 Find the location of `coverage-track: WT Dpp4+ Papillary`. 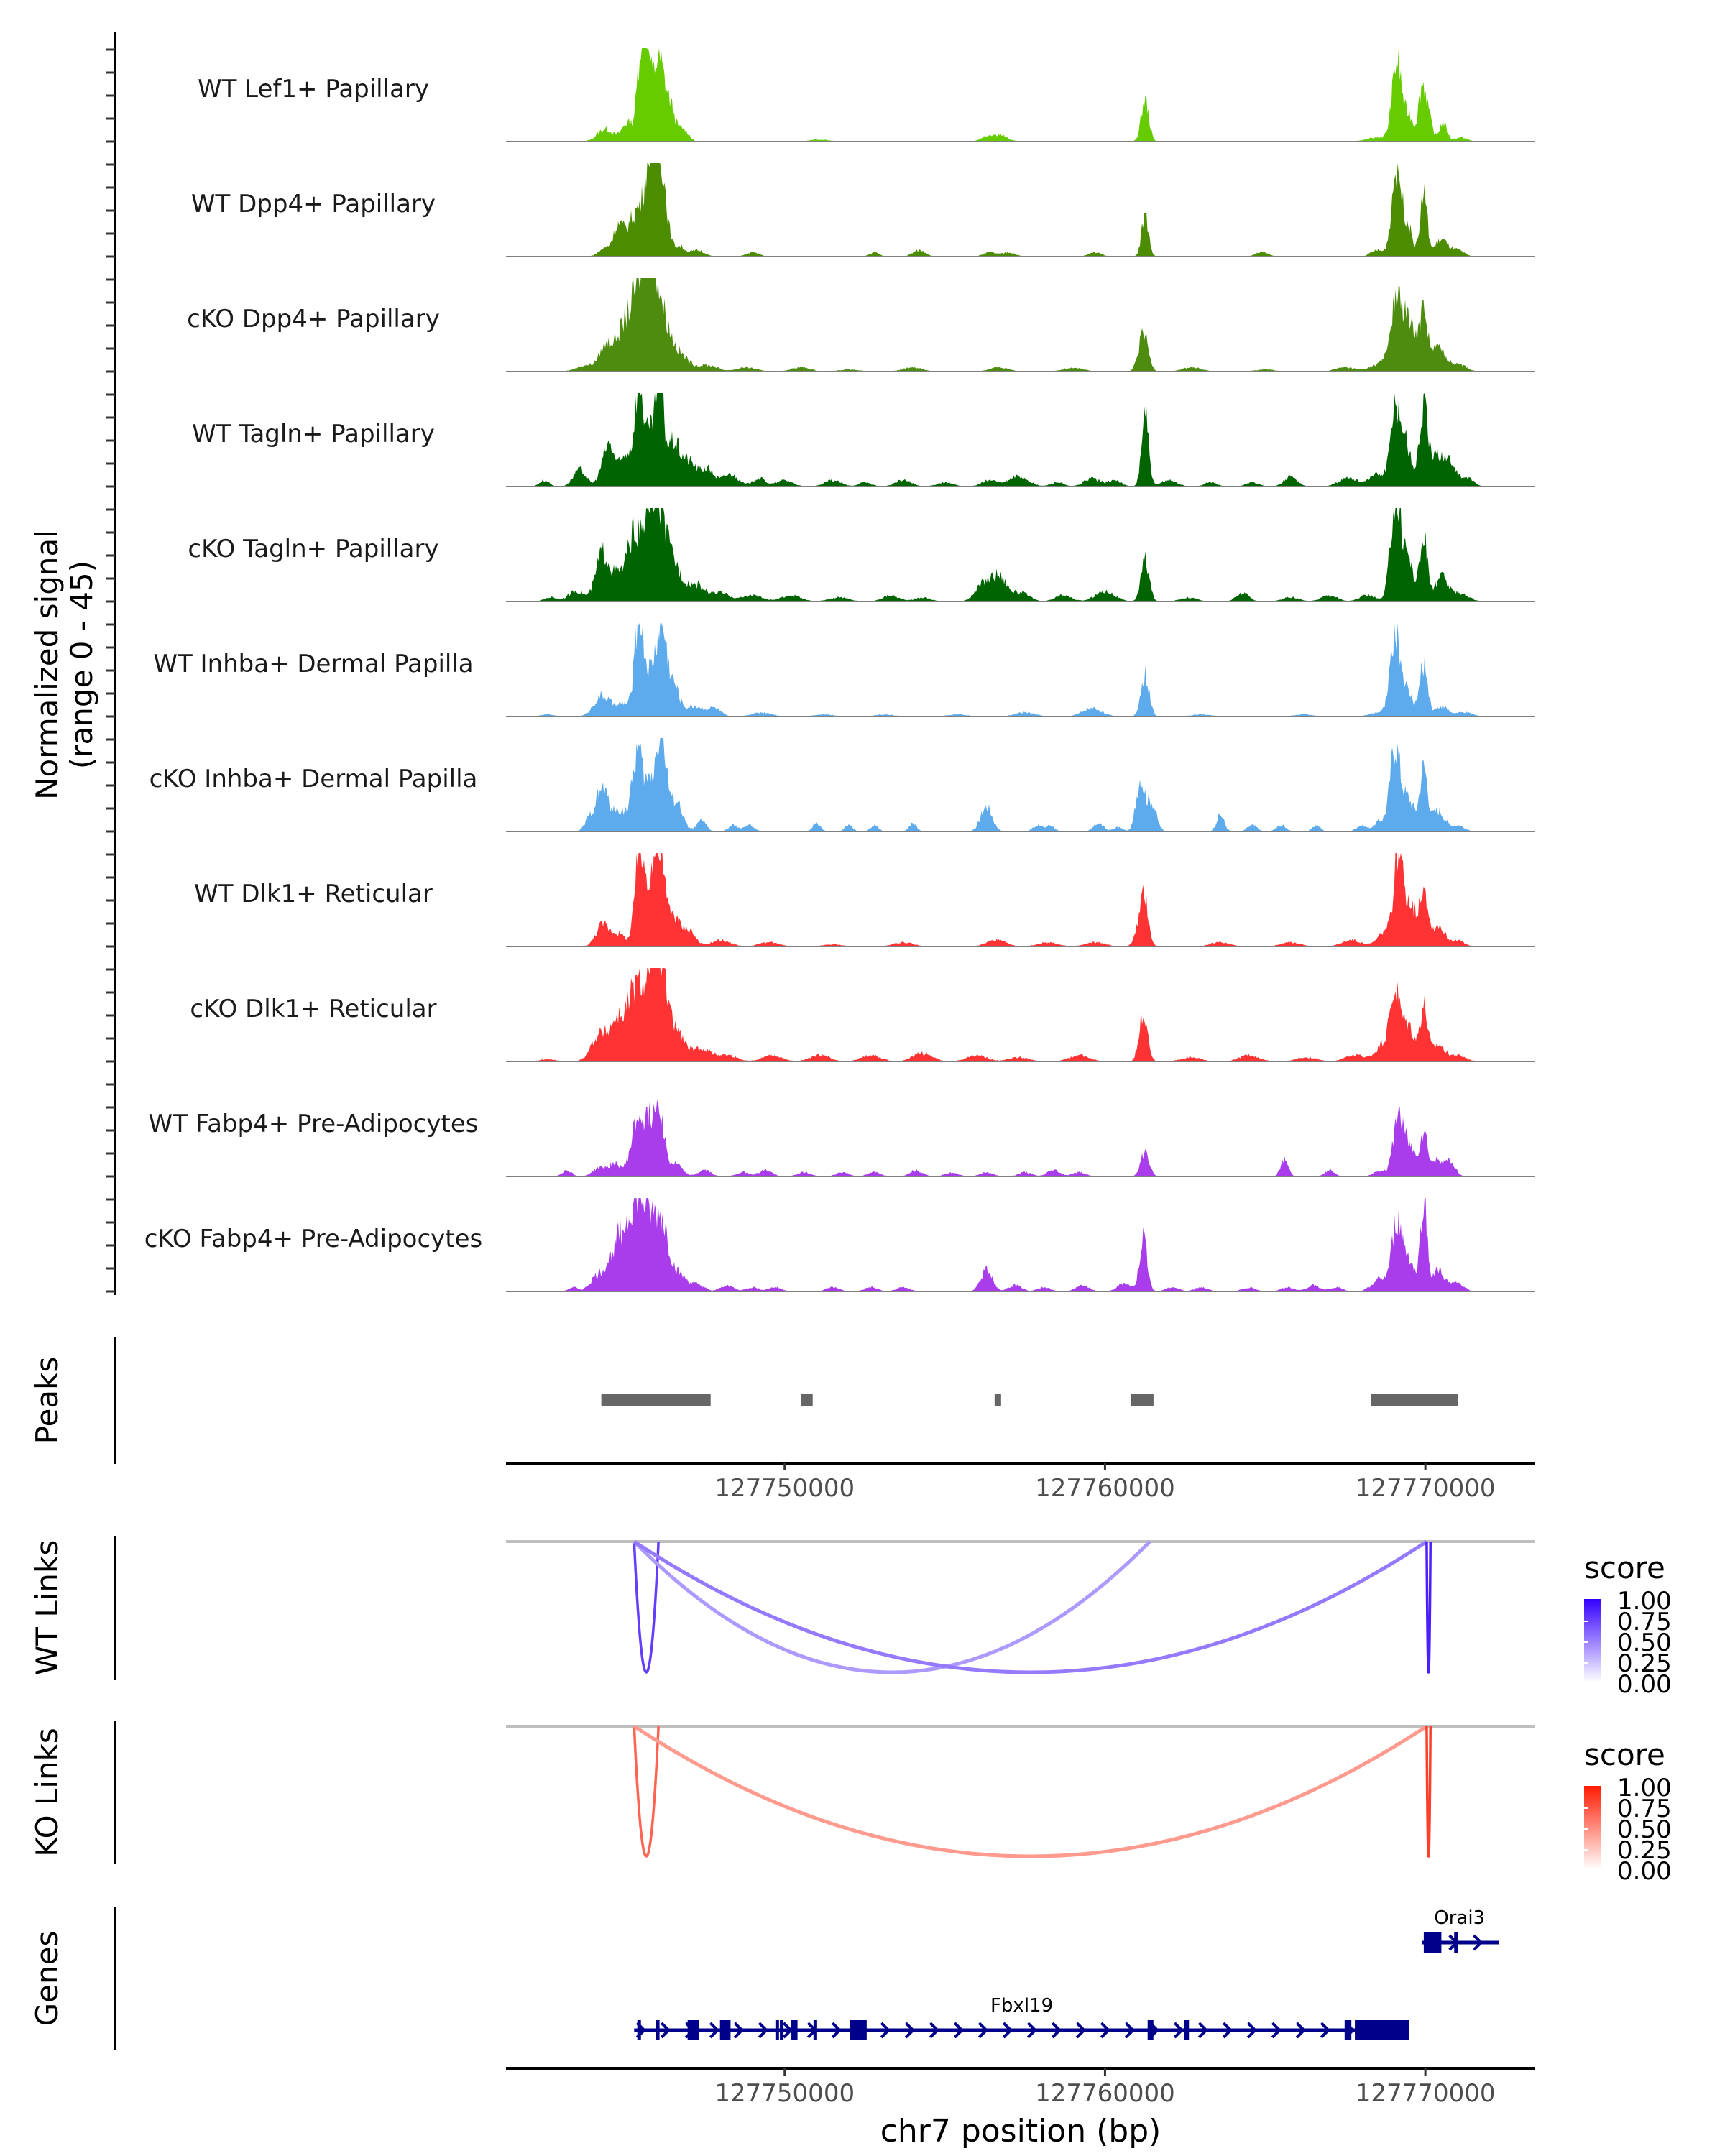

coverage-track: WT Dpp4+ Papillary is located at coordinates (863, 210).